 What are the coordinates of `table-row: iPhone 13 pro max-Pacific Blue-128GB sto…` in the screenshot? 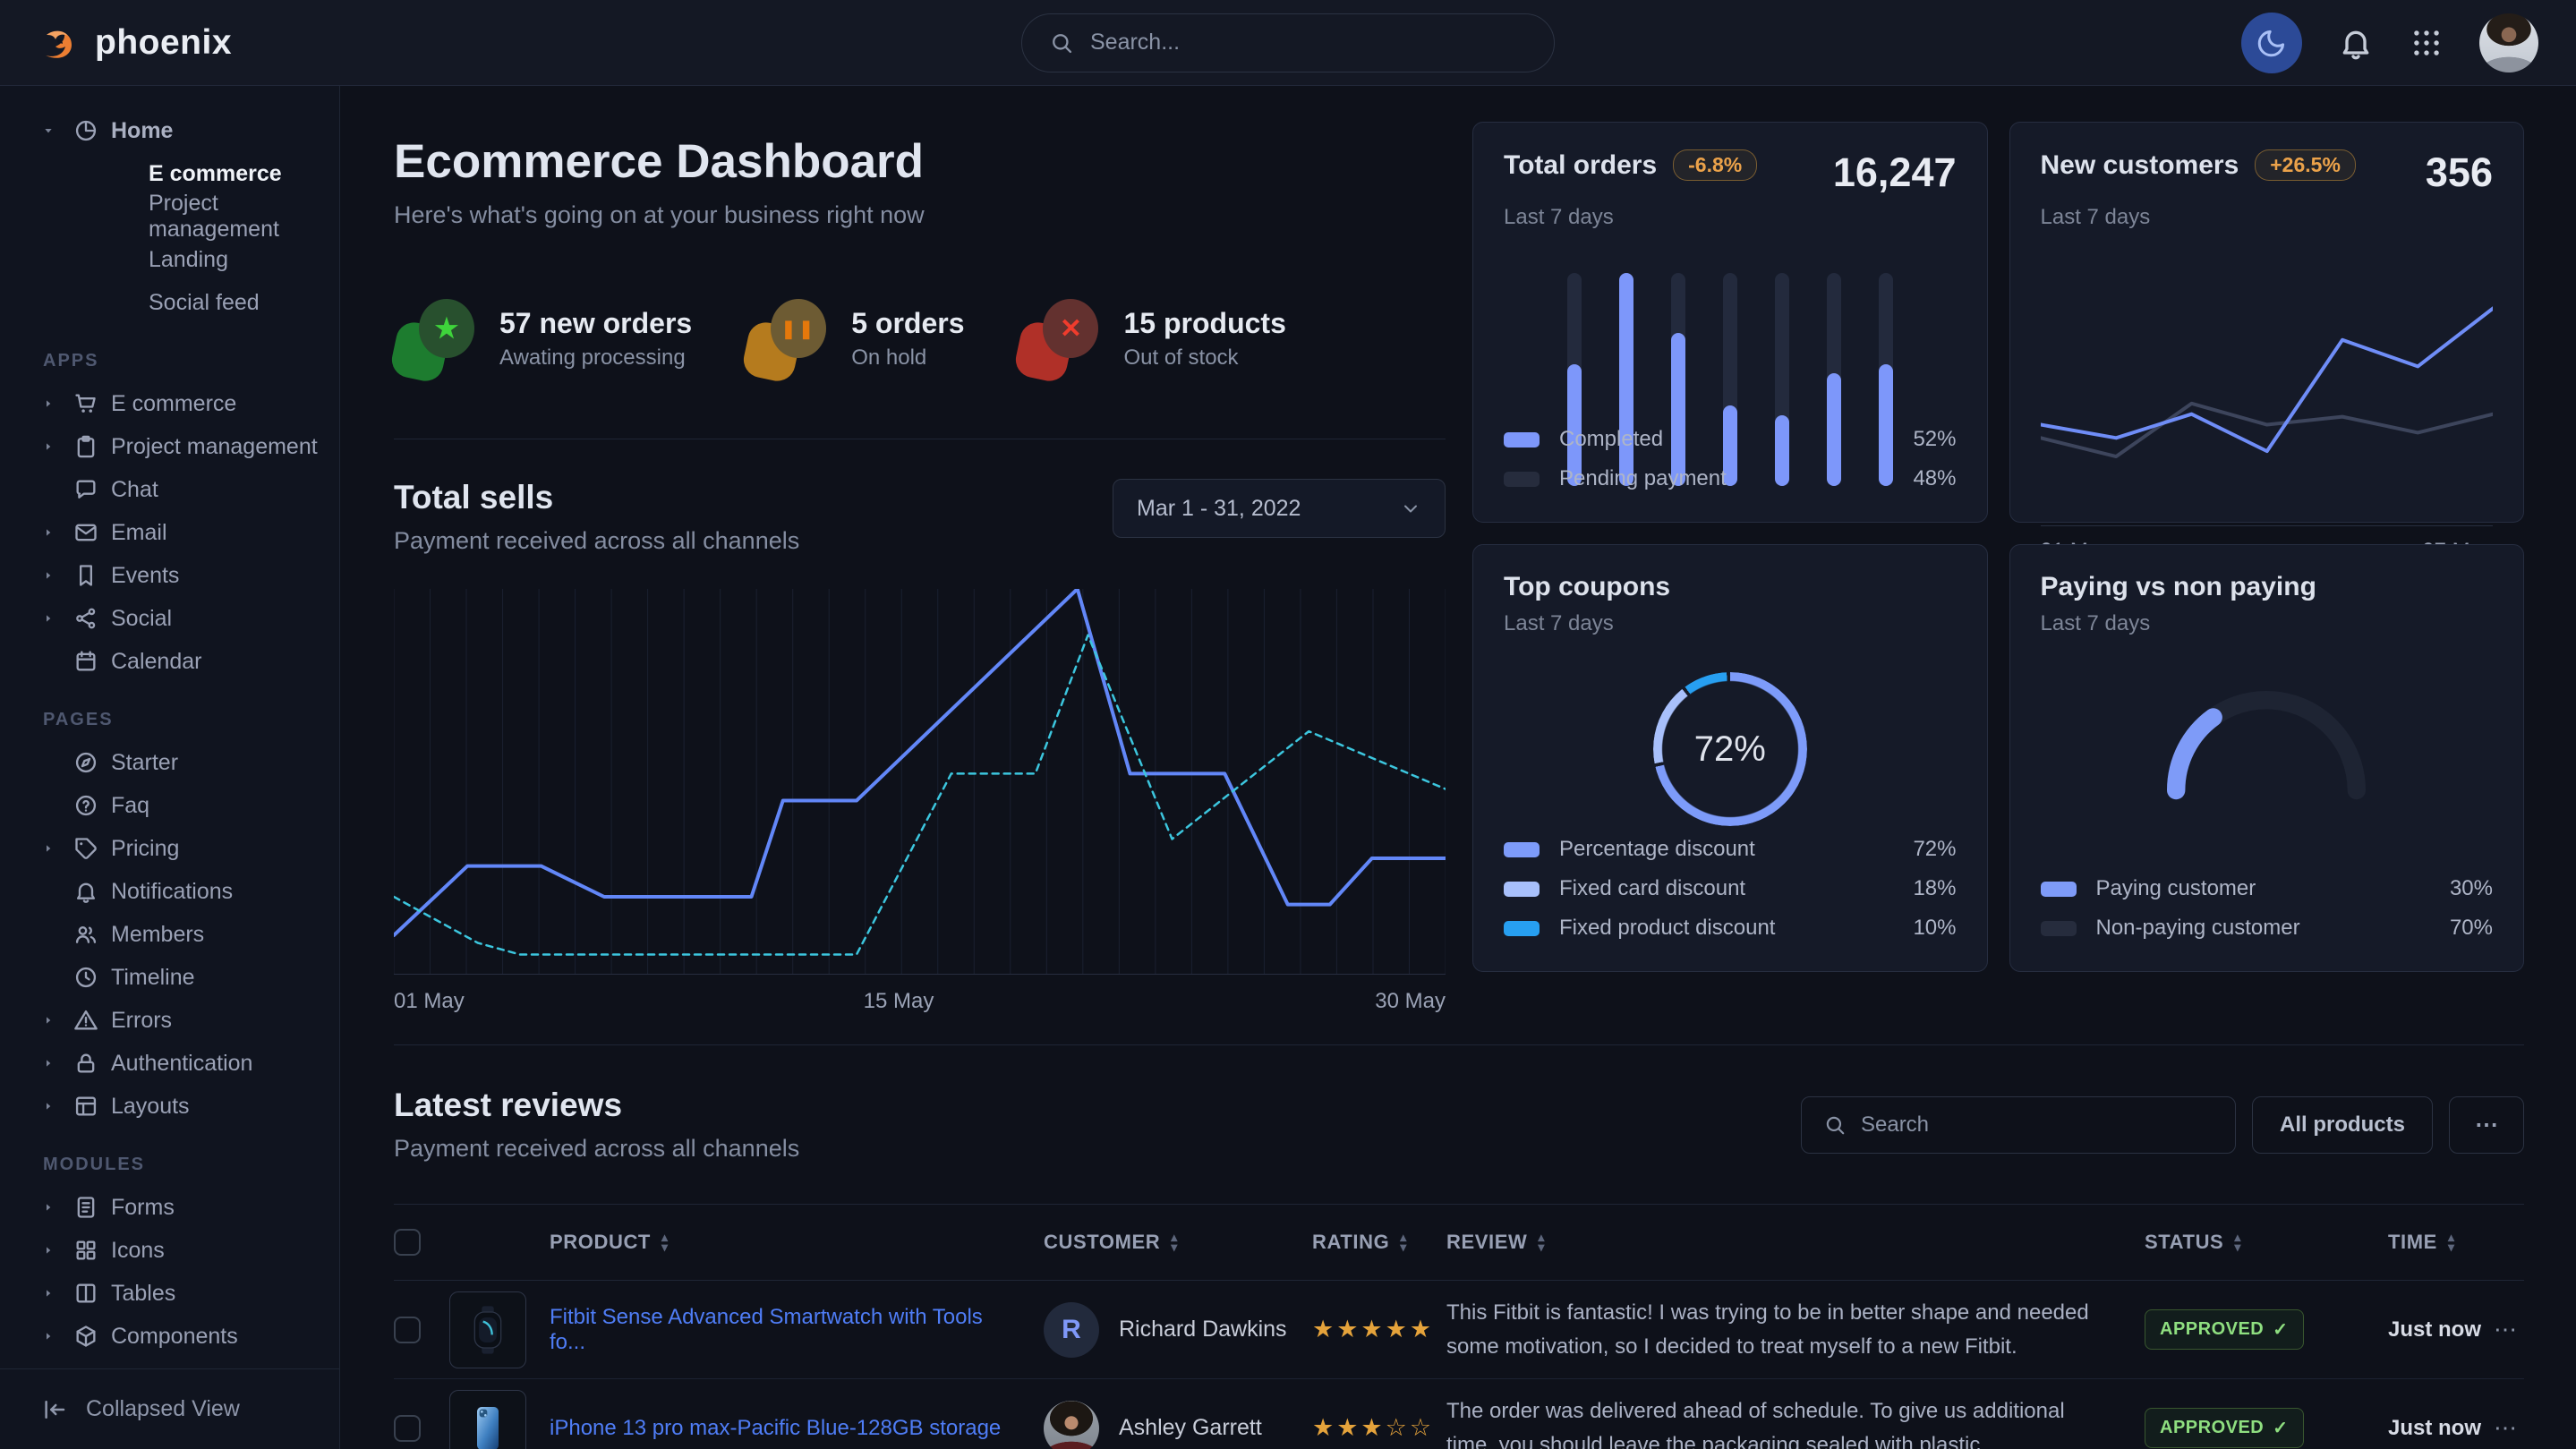 It's located at (1459, 1414).